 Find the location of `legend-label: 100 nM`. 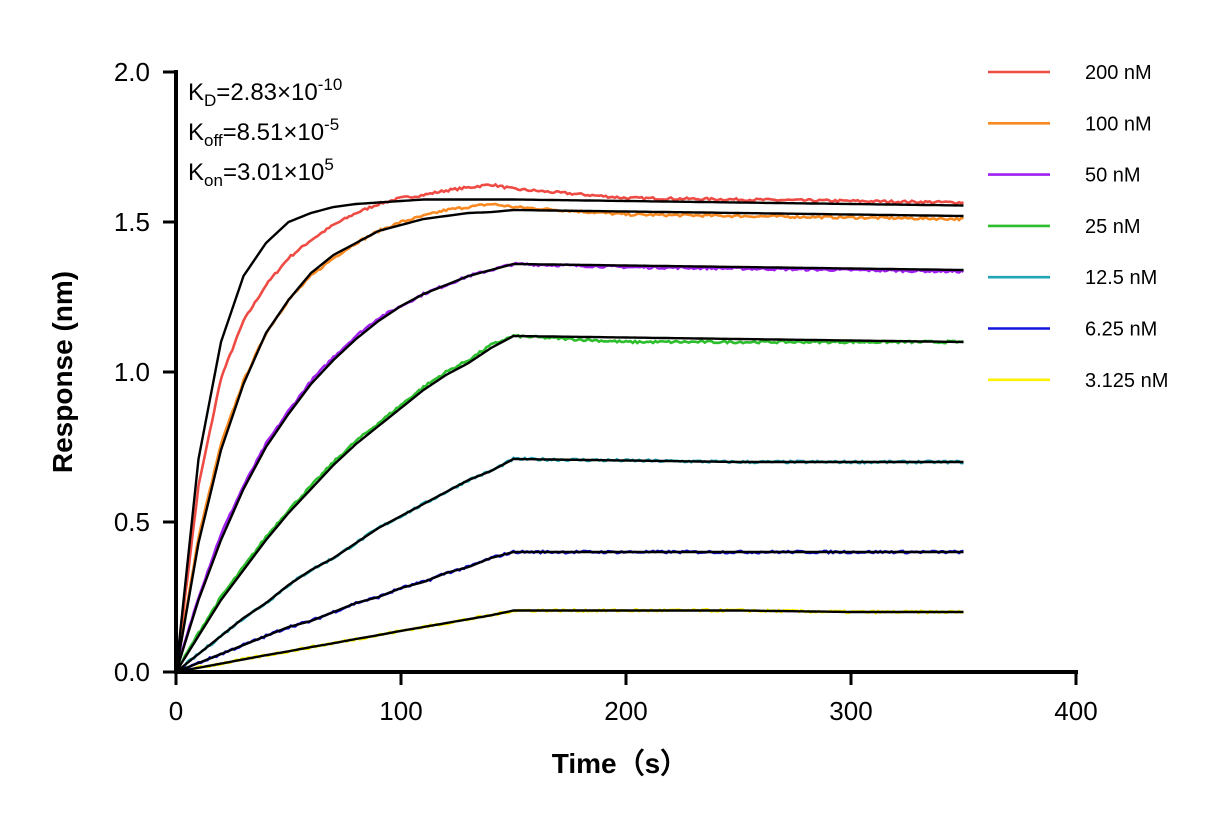

legend-label: 100 nM is located at coordinates (1118, 124).